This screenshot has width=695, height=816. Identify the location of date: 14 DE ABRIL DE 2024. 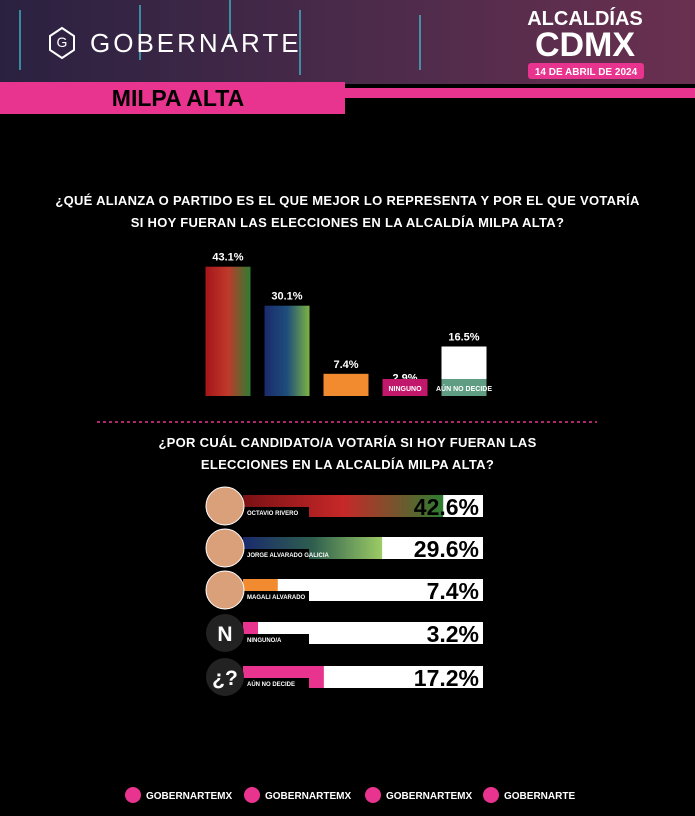
(586, 72).